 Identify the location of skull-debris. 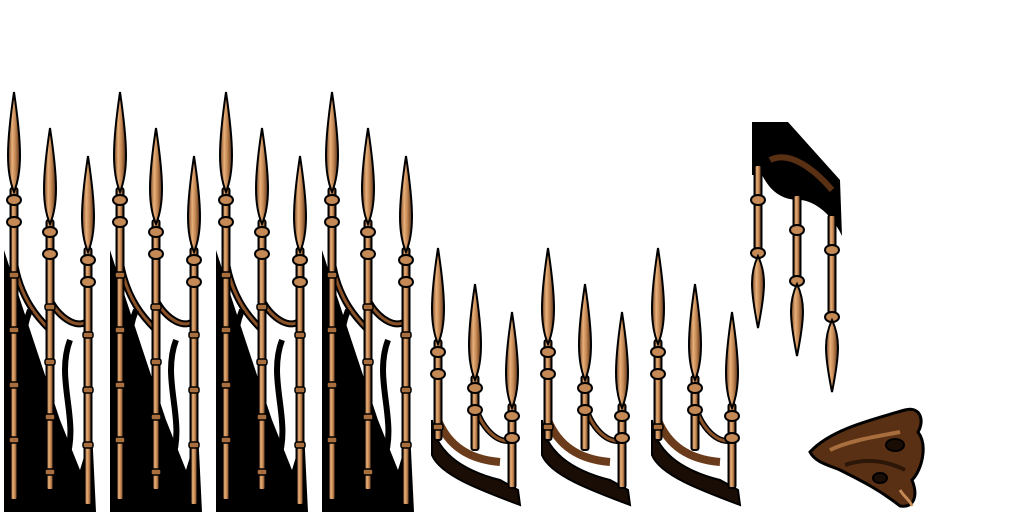
(866, 457).